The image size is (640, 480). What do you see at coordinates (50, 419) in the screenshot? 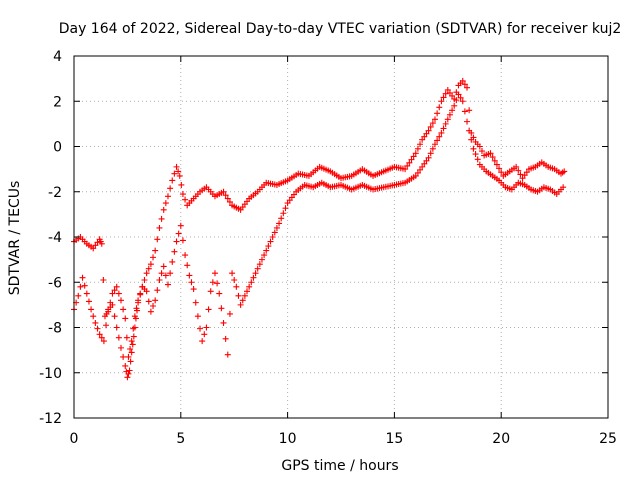
I see `y-tick-label: -12` at bounding box center [50, 419].